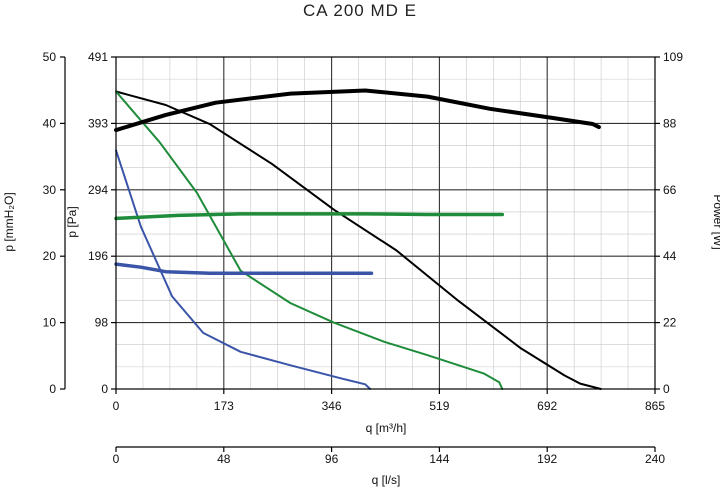 This screenshot has width=720, height=491. I want to click on y-outer-tick-label: 40, so click(50, 123).